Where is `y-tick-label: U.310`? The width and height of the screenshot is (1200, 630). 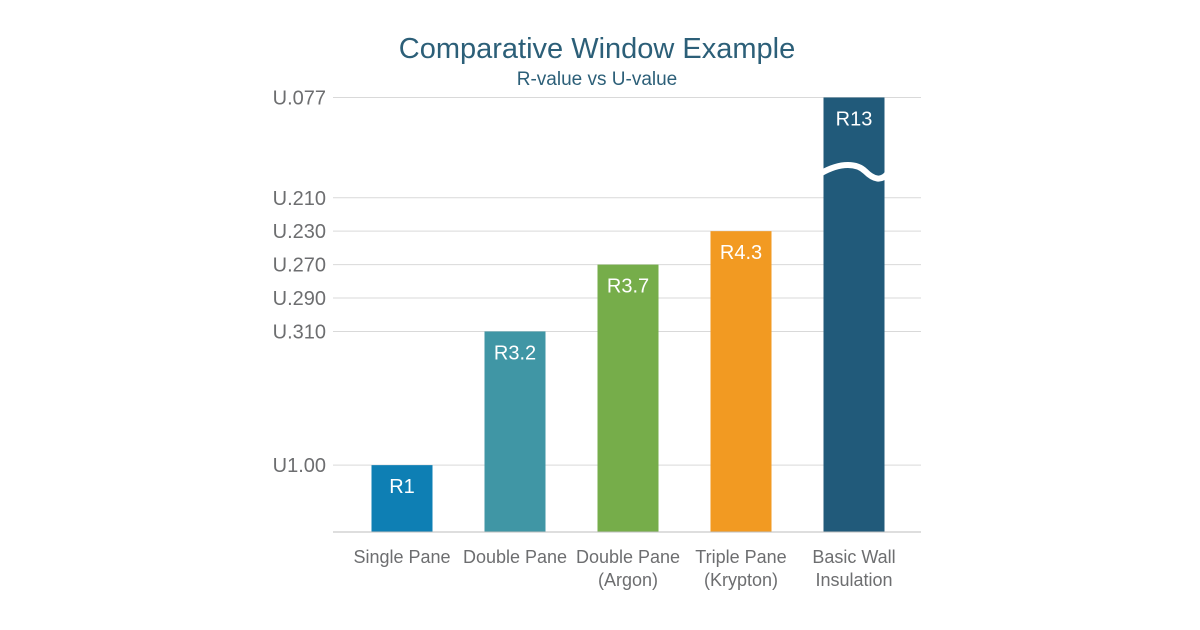
y-tick-label: U.310 is located at coordinates (299, 332).